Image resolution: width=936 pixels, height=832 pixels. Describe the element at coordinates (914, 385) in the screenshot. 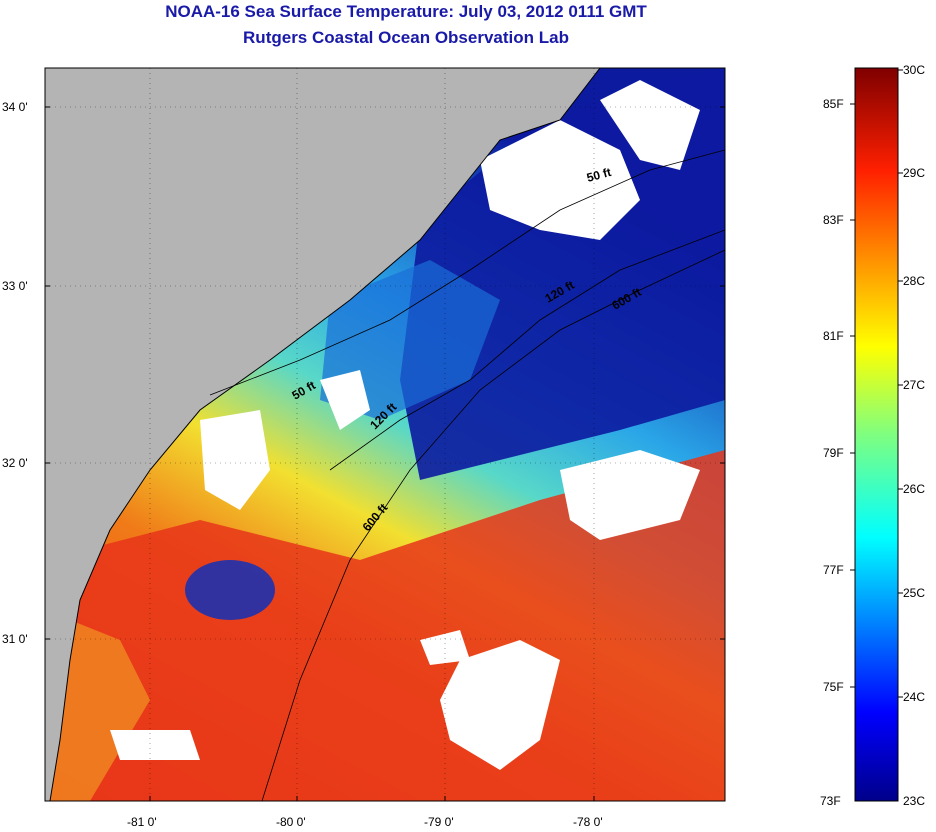

I see `colorbar-celsius-label: 27C` at that location.